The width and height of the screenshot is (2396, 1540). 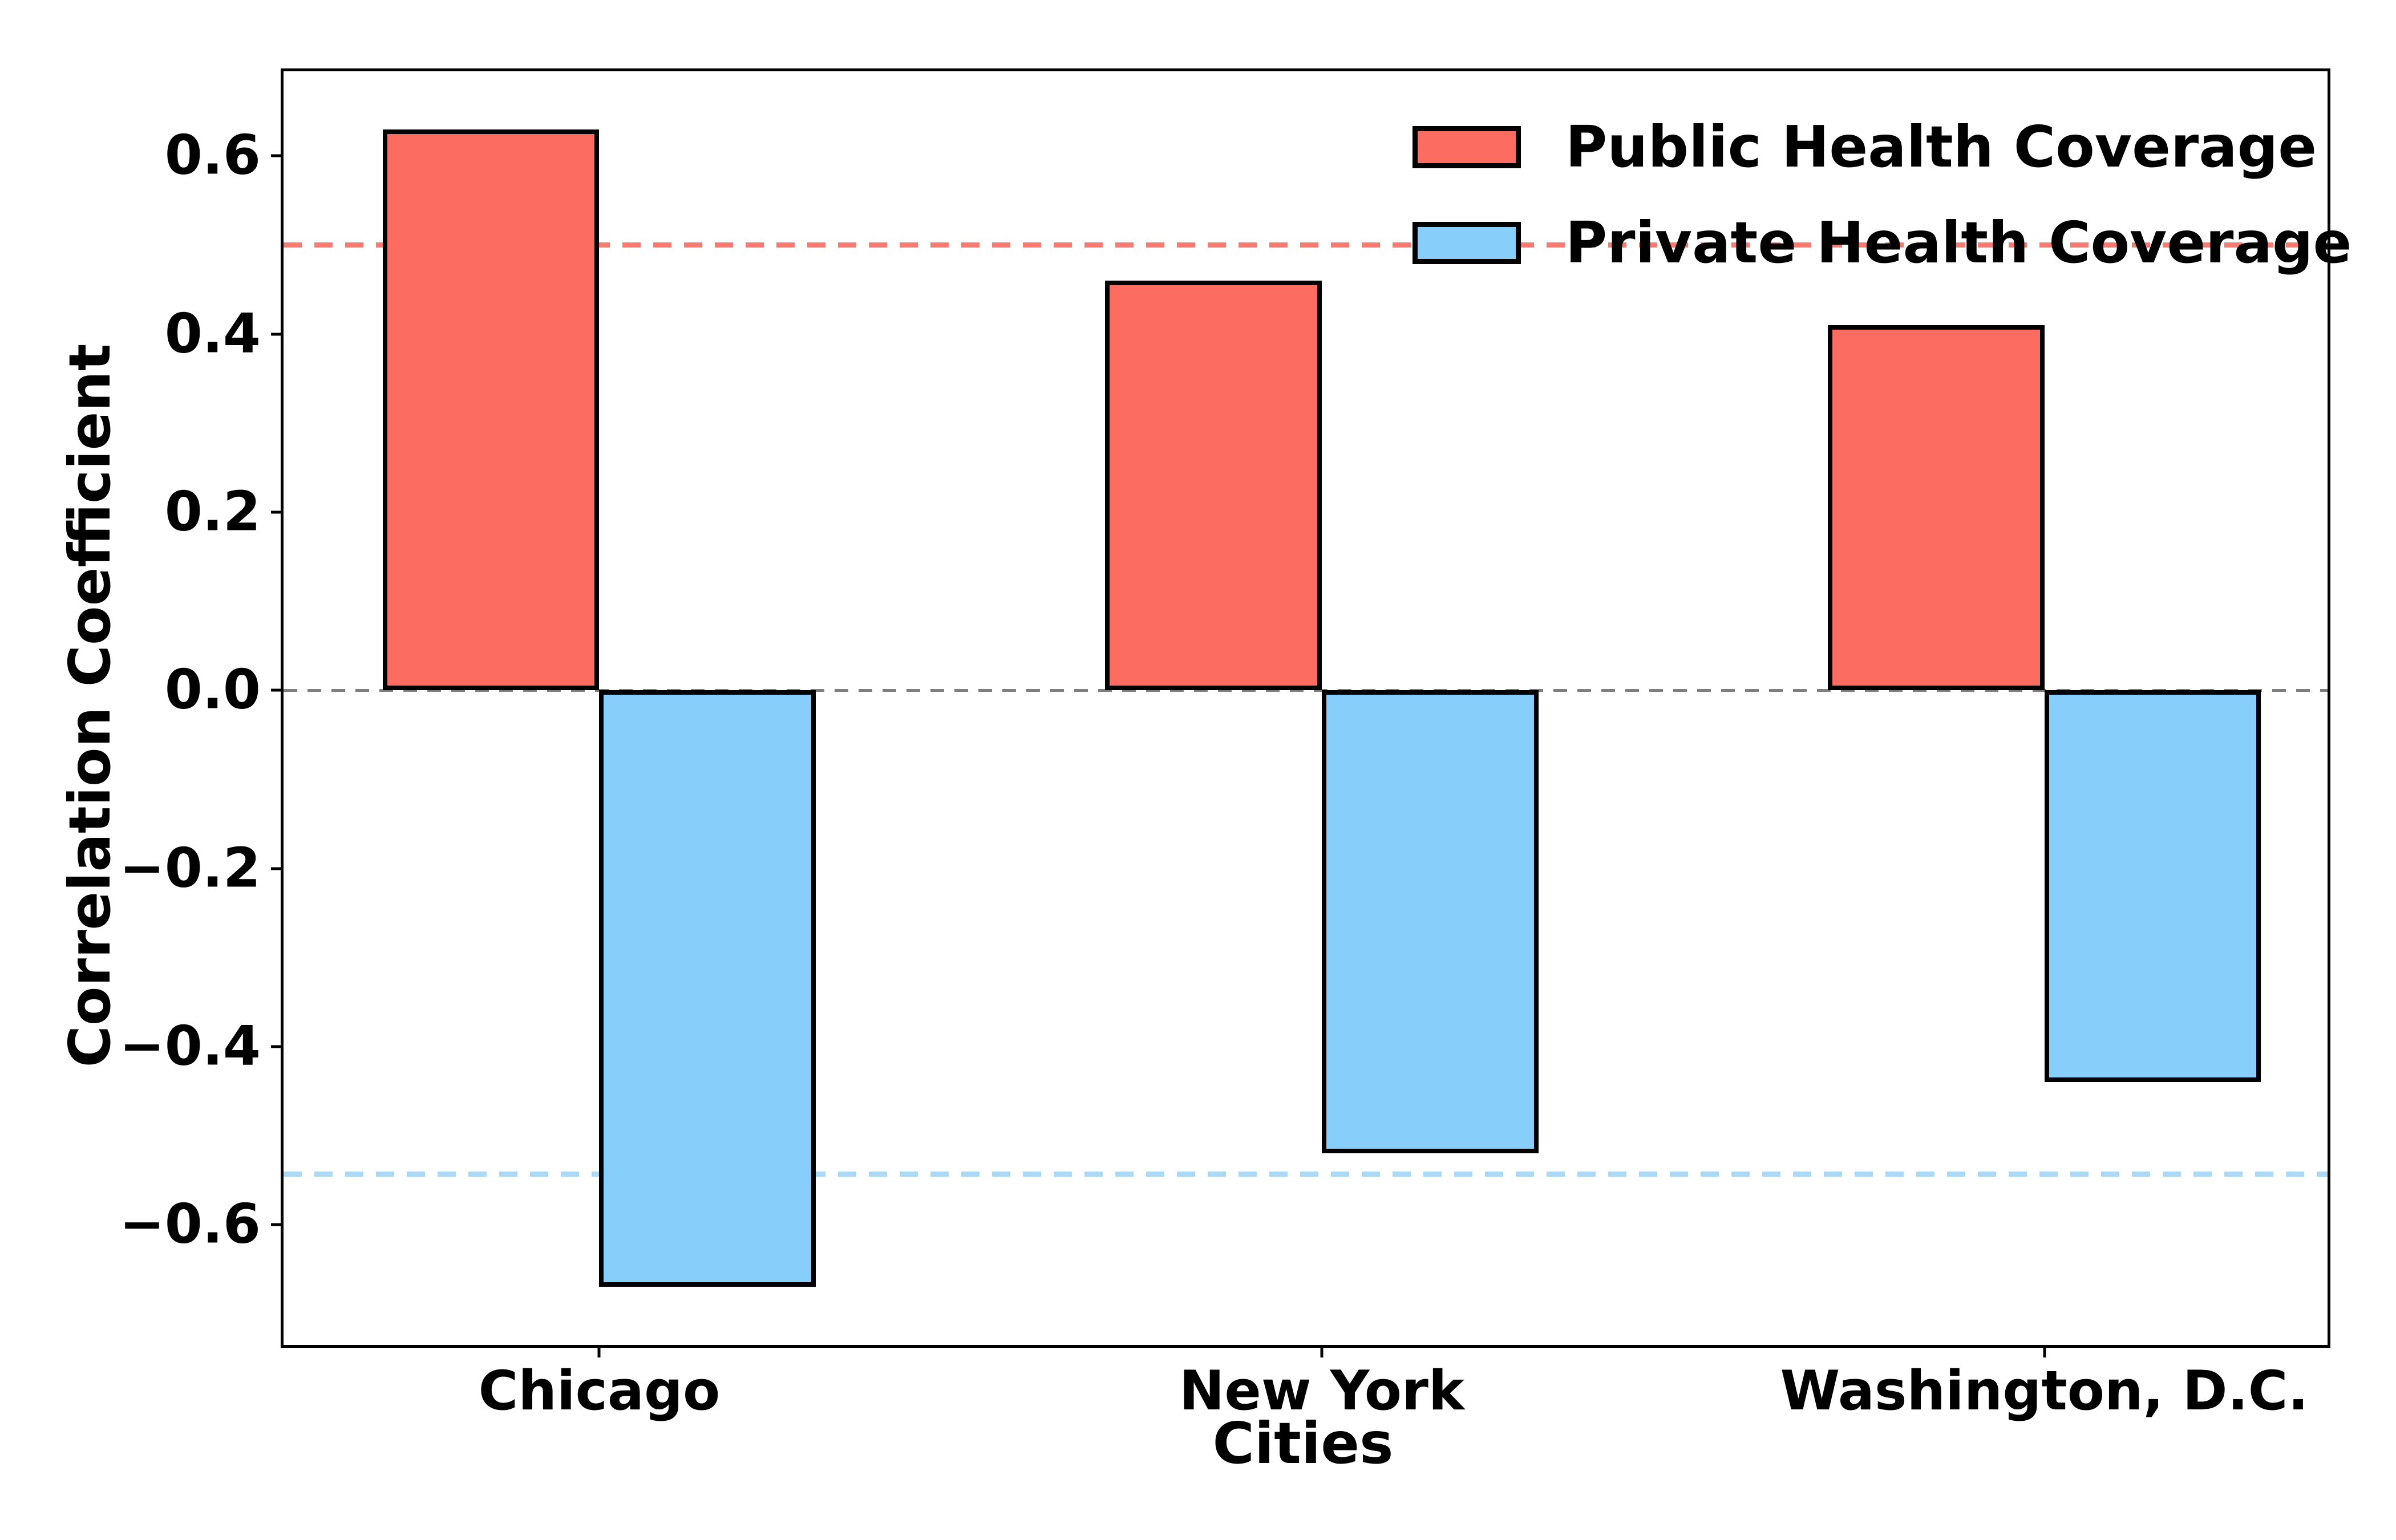 What do you see at coordinates (1941, 147) in the screenshot?
I see `legend-label-public: Public Health Coverage` at bounding box center [1941, 147].